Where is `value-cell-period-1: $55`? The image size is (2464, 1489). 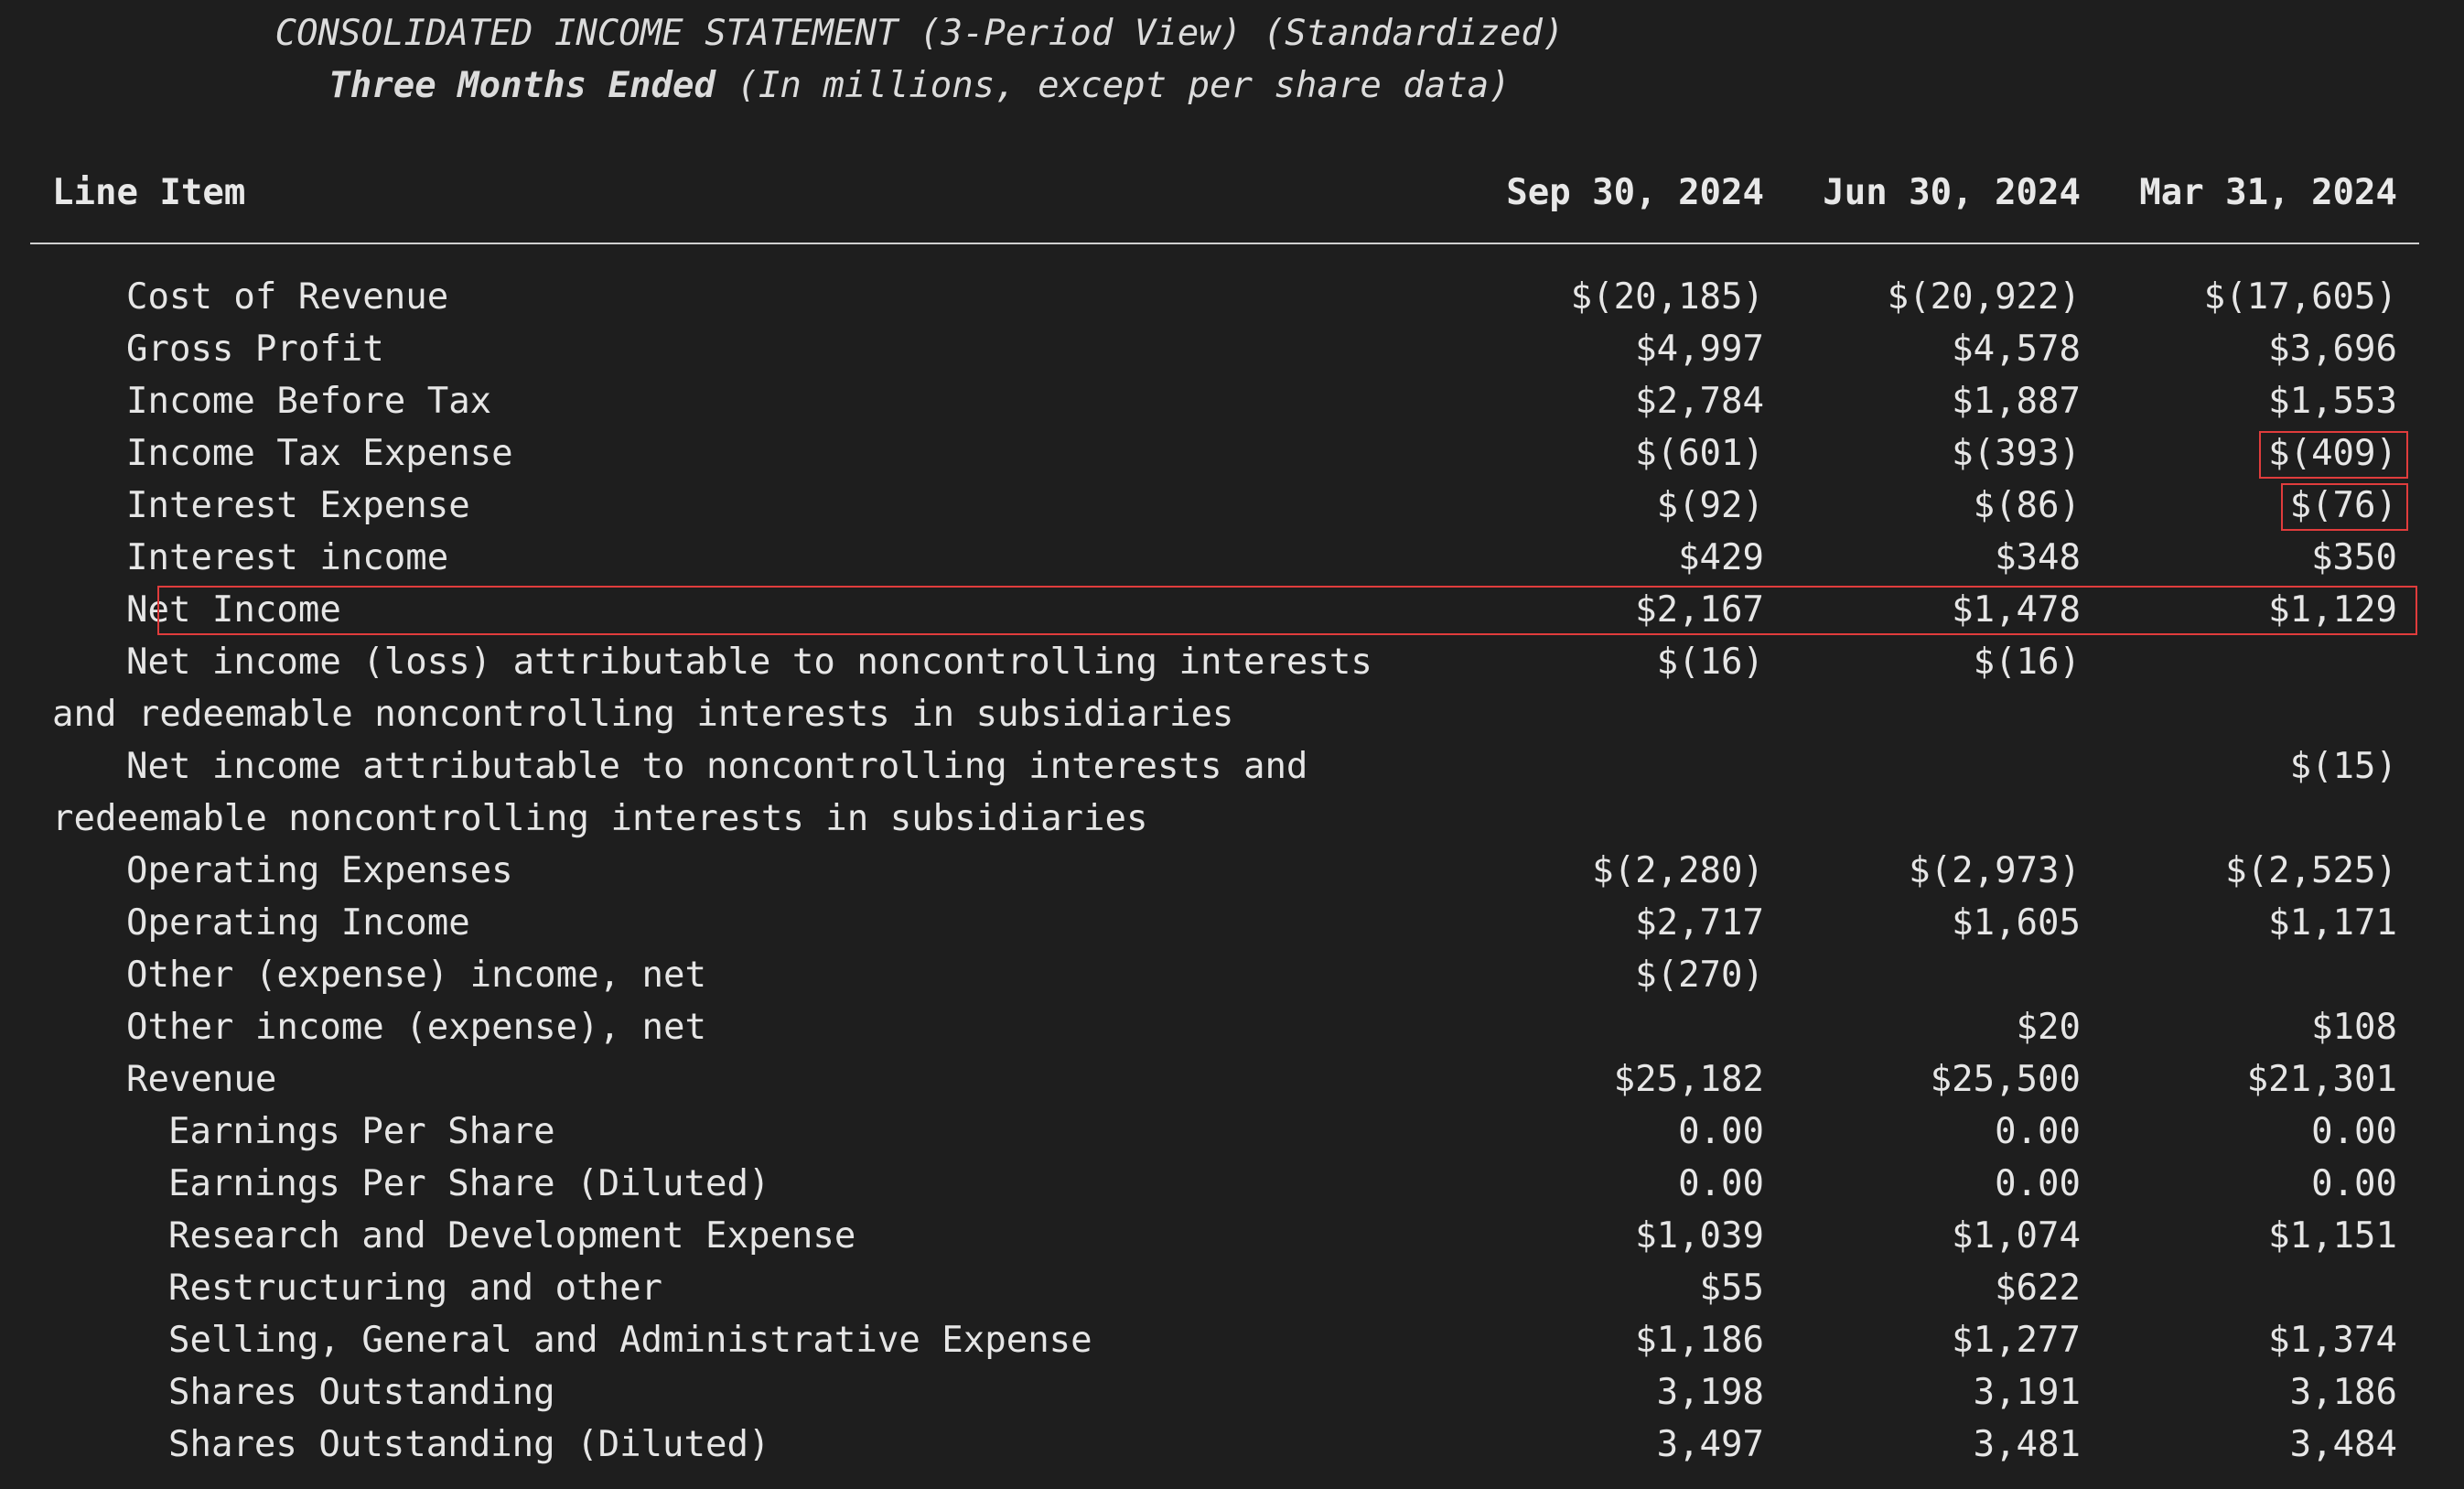 value-cell-period-1: $55 is located at coordinates (1732, 1288).